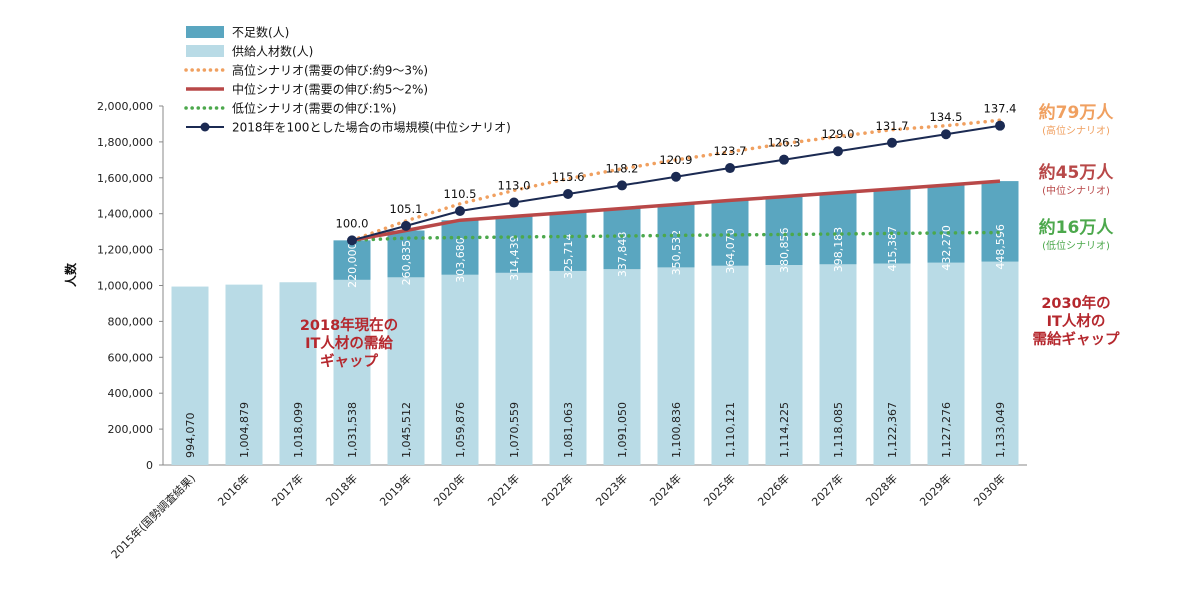 This screenshot has width=1200, height=590. What do you see at coordinates (665, 489) in the screenshot?
I see `x-tick-label: 2024年` at bounding box center [665, 489].